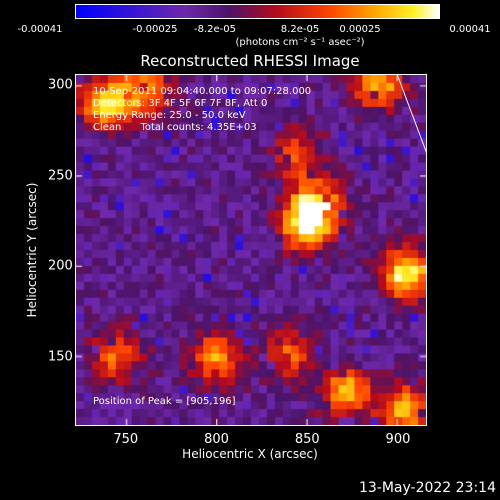  Describe the element at coordinates (60, 176) in the screenshot. I see `y-tick-label: 250` at that location.